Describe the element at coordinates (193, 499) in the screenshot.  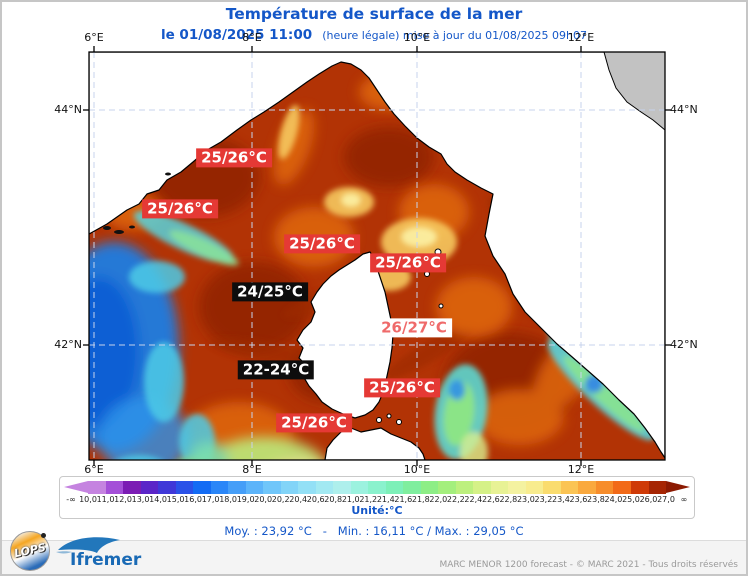
I see `colorbar-tick-label: 16,0` at that location.